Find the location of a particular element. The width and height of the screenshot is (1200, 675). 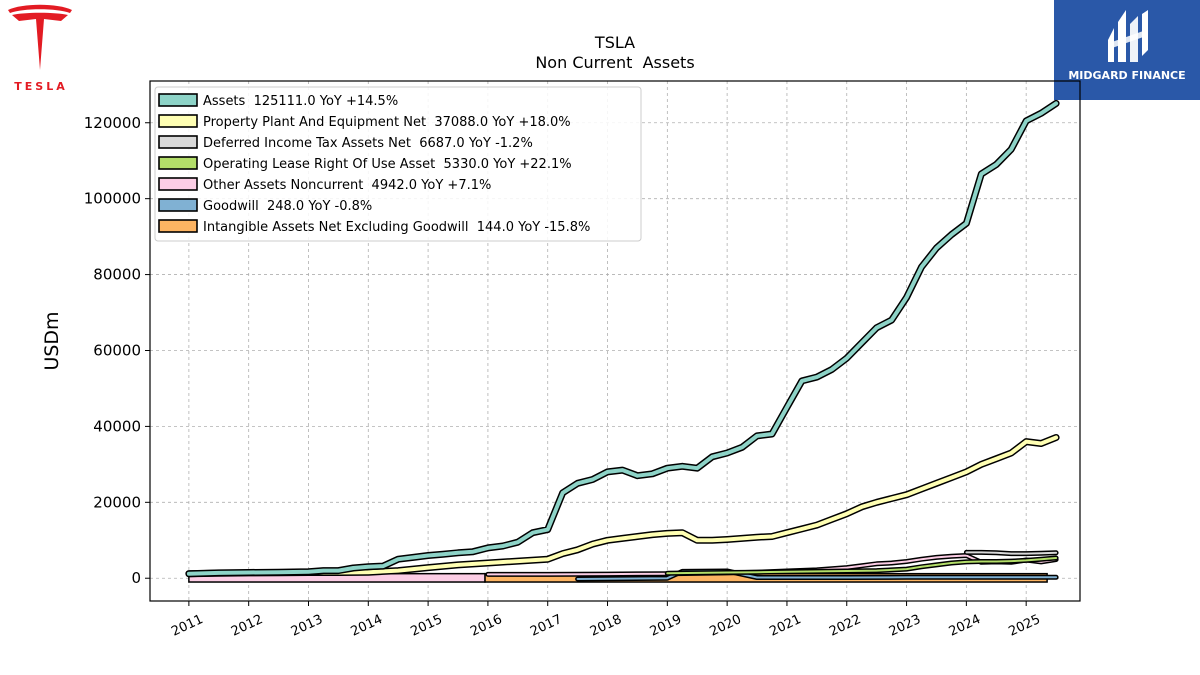

legend-entry: Goodwill 248.0 YoY -0.8% is located at coordinates (287, 206).